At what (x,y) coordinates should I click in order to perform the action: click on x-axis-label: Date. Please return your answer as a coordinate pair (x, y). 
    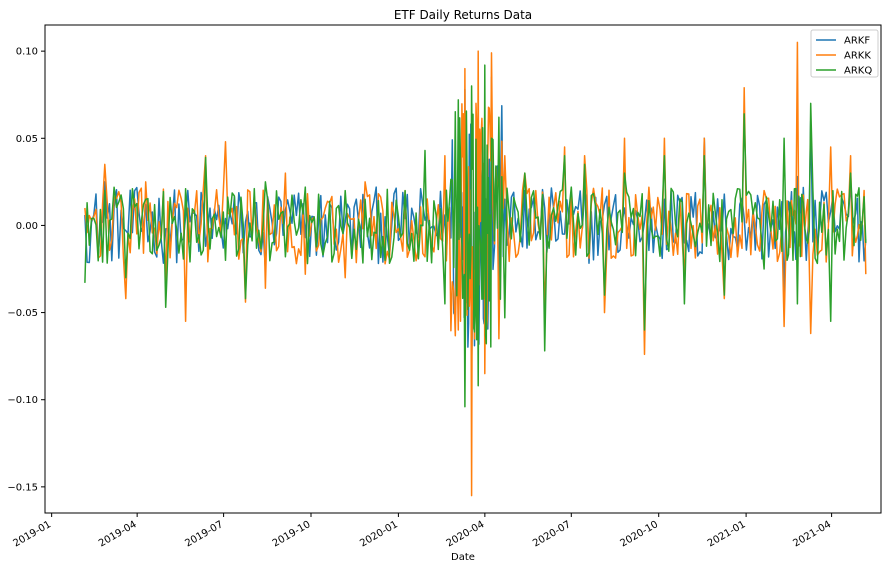
    Looking at the image, I should click on (463, 557).